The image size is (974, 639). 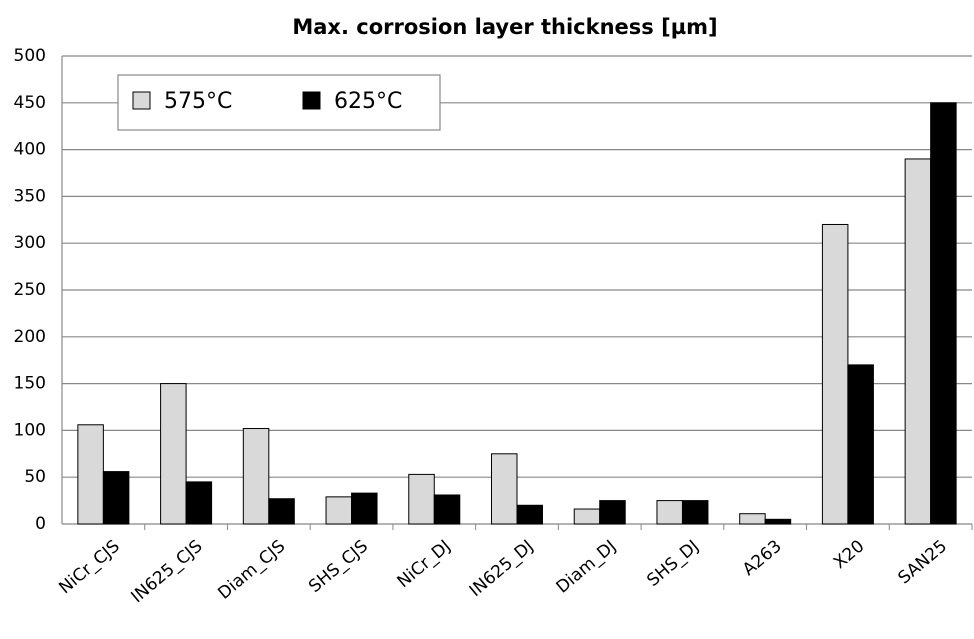 What do you see at coordinates (30, 150) in the screenshot?
I see `y-tick-label: 400` at bounding box center [30, 150].